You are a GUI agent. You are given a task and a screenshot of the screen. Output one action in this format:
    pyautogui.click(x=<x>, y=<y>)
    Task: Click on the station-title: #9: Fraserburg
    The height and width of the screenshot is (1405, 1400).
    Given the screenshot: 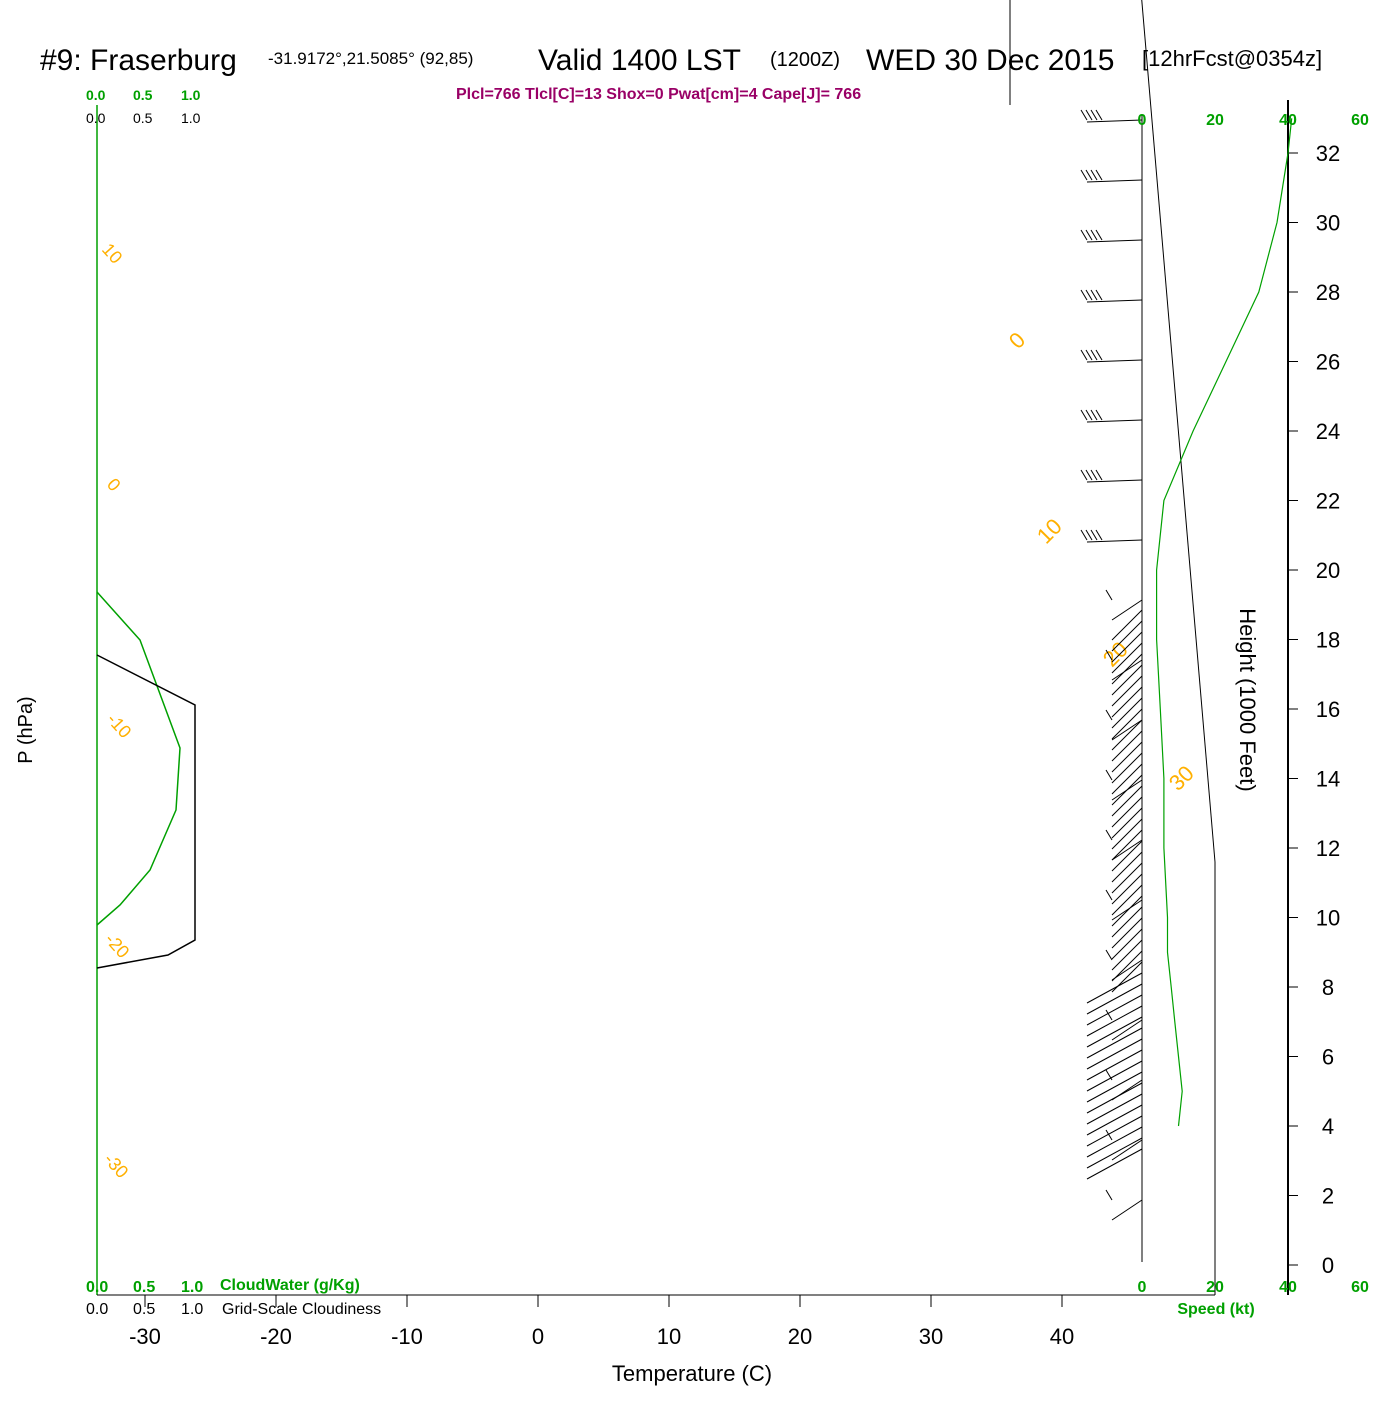 What is the action you would take?
    pyautogui.click(x=138, y=60)
    